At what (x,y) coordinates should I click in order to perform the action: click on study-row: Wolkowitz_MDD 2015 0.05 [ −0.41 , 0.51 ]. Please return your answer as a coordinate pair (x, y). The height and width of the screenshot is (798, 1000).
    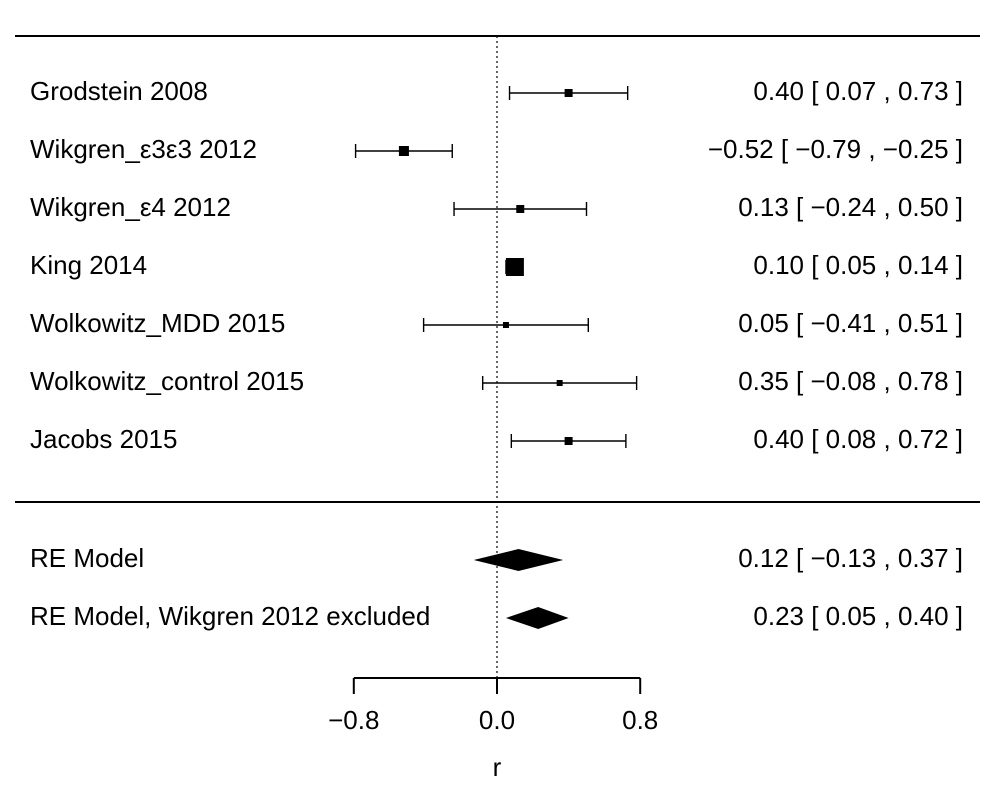
    Looking at the image, I should click on (496, 323).